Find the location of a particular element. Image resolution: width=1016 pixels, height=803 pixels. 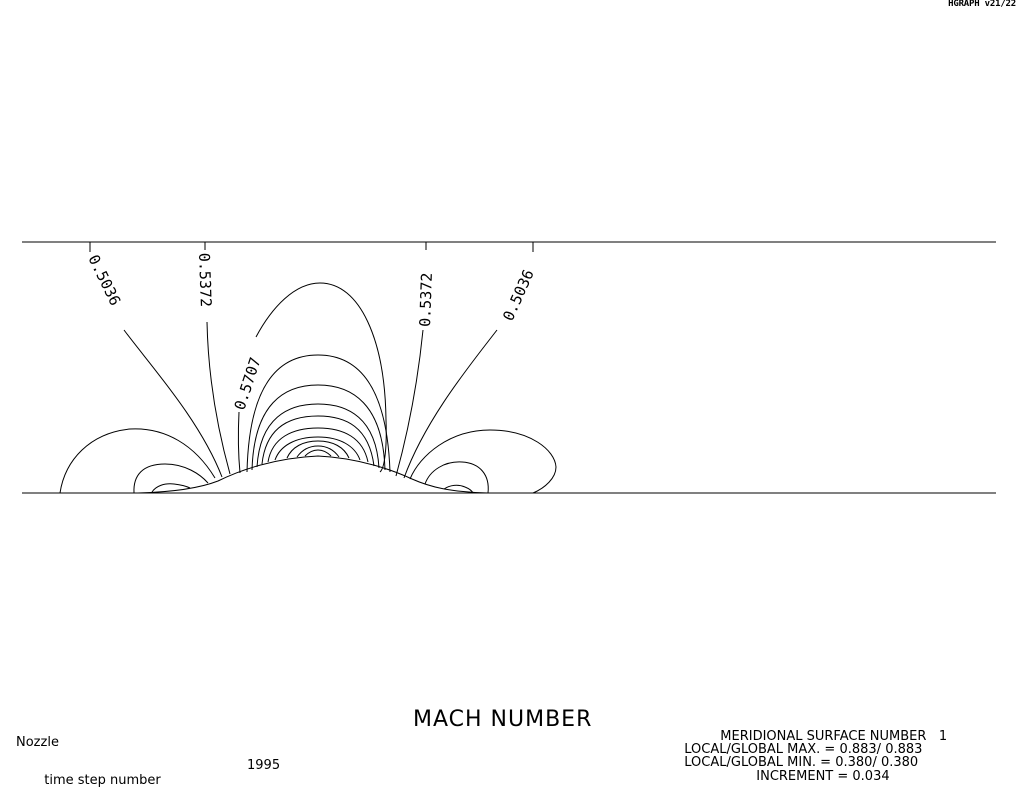

bump-contour is located at coordinates (313, 474).